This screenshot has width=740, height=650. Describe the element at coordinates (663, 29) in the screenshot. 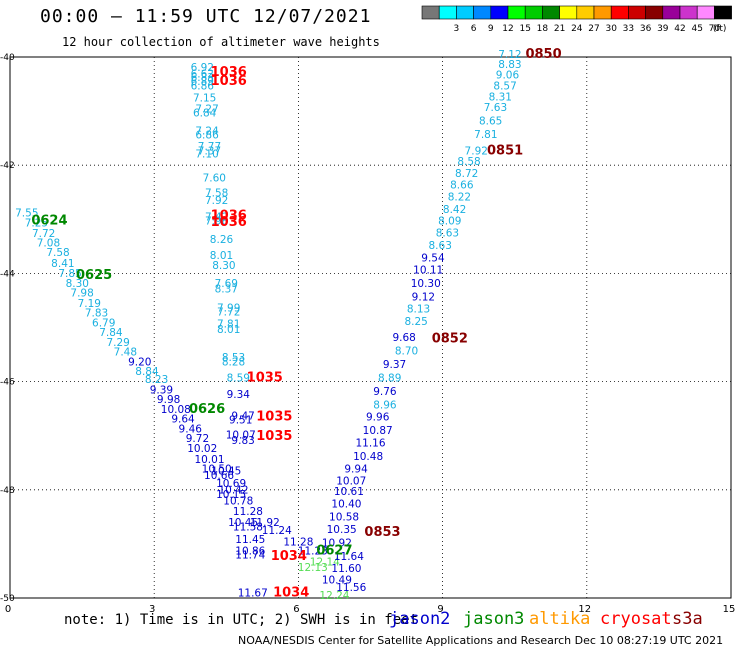

I see `colorbar-tick-label: 39` at that location.